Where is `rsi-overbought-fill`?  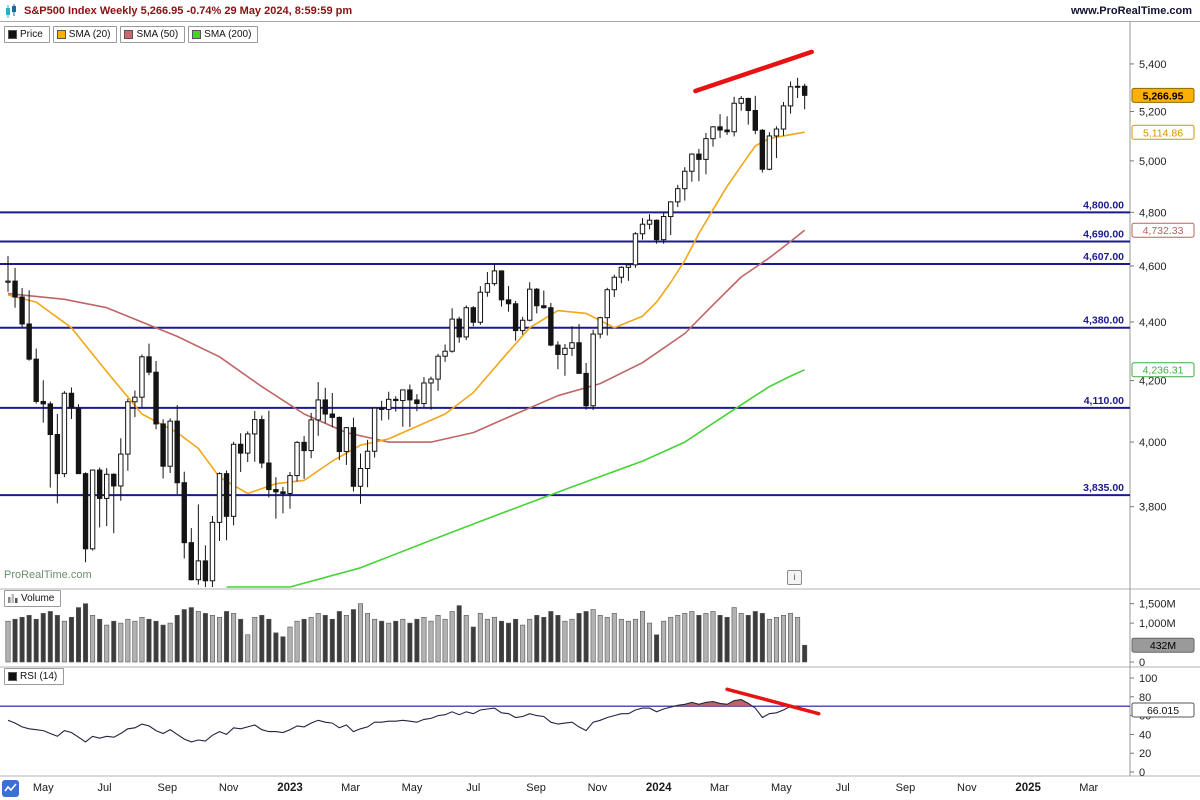
rsi-overbought-fill is located at coordinates (713, 703).